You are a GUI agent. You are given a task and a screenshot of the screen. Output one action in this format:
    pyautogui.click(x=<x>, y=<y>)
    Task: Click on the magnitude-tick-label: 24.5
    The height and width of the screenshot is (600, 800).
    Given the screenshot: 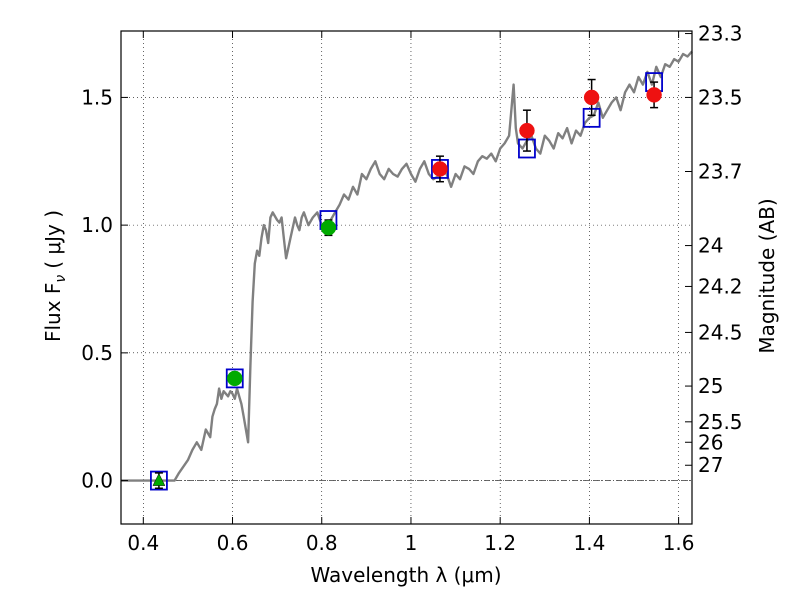 What is the action you would take?
    pyautogui.click(x=720, y=332)
    